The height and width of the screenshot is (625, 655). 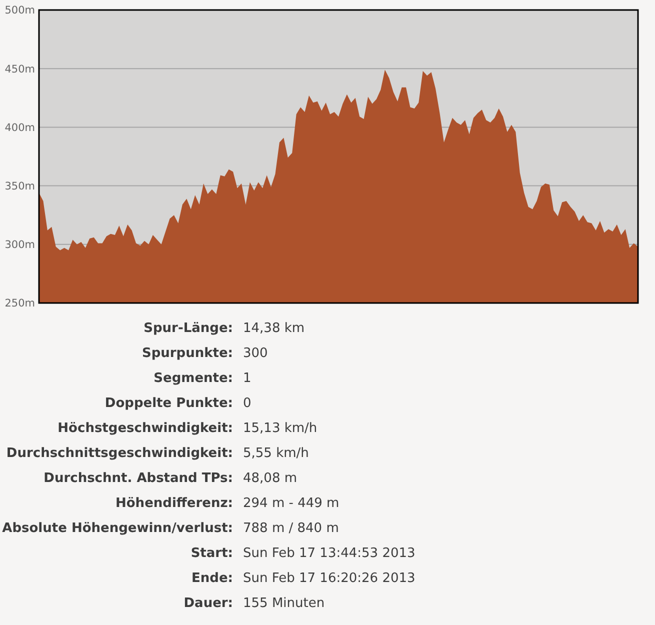 I want to click on text: Segmente: 1, so click(x=203, y=378).